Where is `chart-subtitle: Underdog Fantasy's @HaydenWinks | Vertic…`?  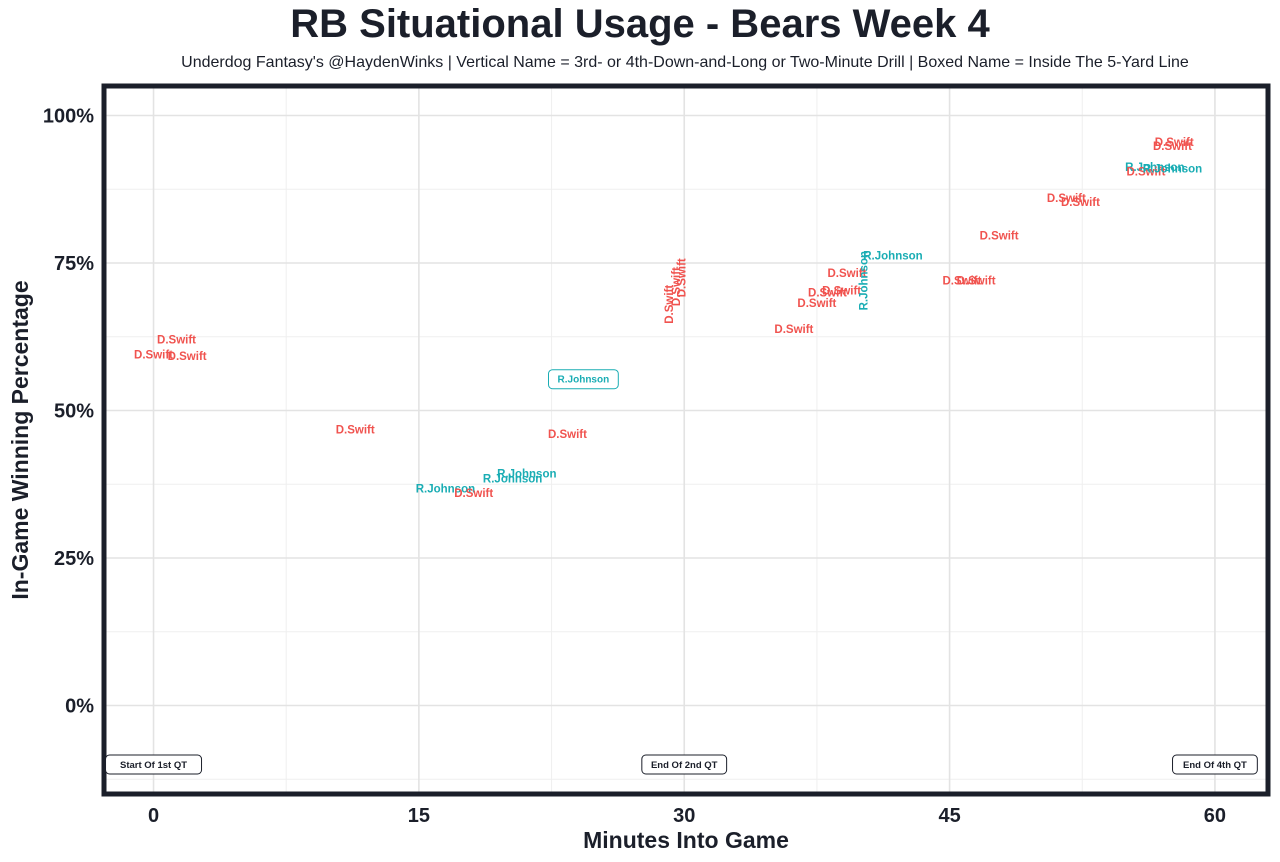
chart-subtitle: Underdog Fantasy's @HaydenWinks | Vertic… is located at coordinates (685, 62).